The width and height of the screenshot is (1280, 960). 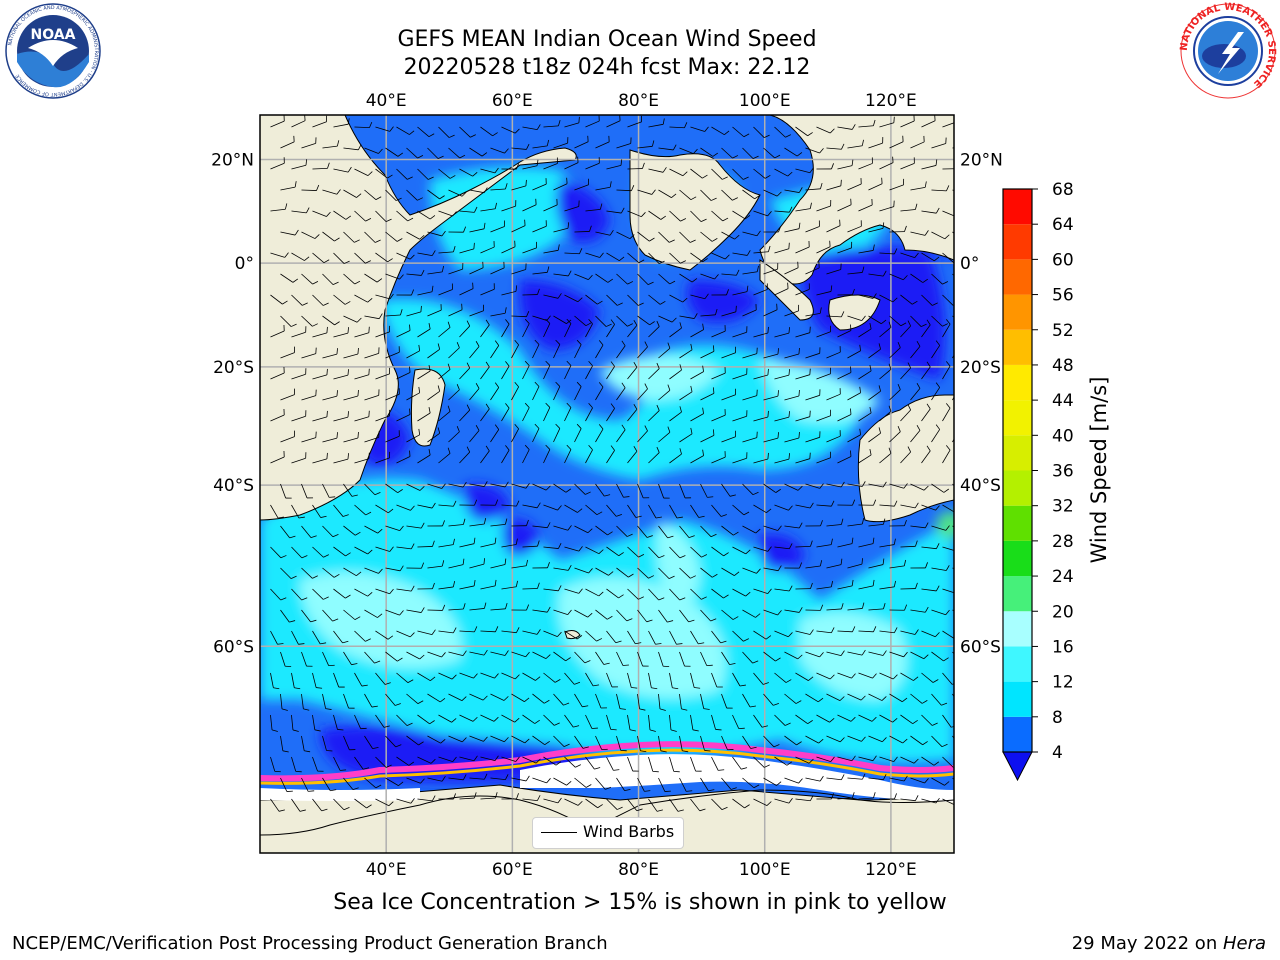 What do you see at coordinates (1017, 664) in the screenshot?
I see `colorbar-bin` at bounding box center [1017, 664].